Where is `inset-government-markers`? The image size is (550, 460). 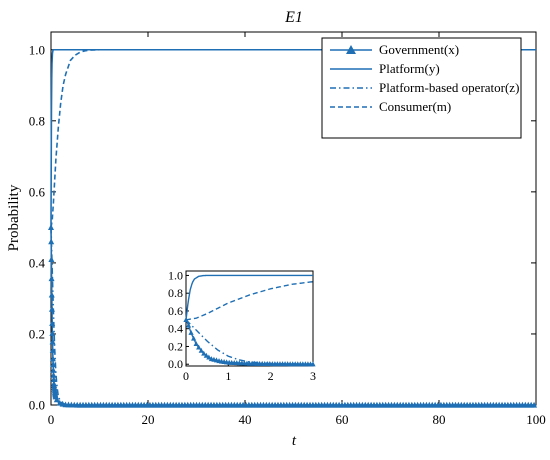 inset-government-markers is located at coordinates (249, 342).